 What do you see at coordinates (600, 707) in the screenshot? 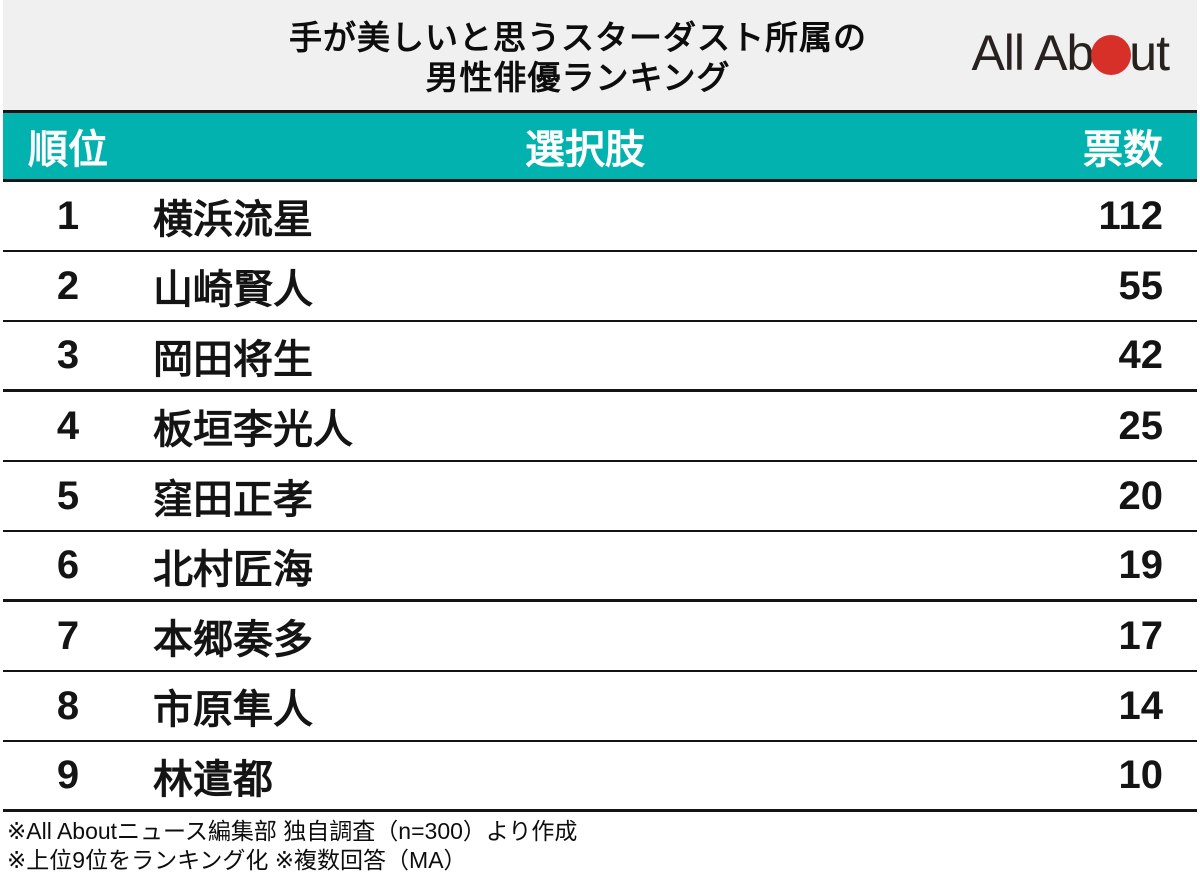
I see `table-row: 8 市原隼人 14` at bounding box center [600, 707].